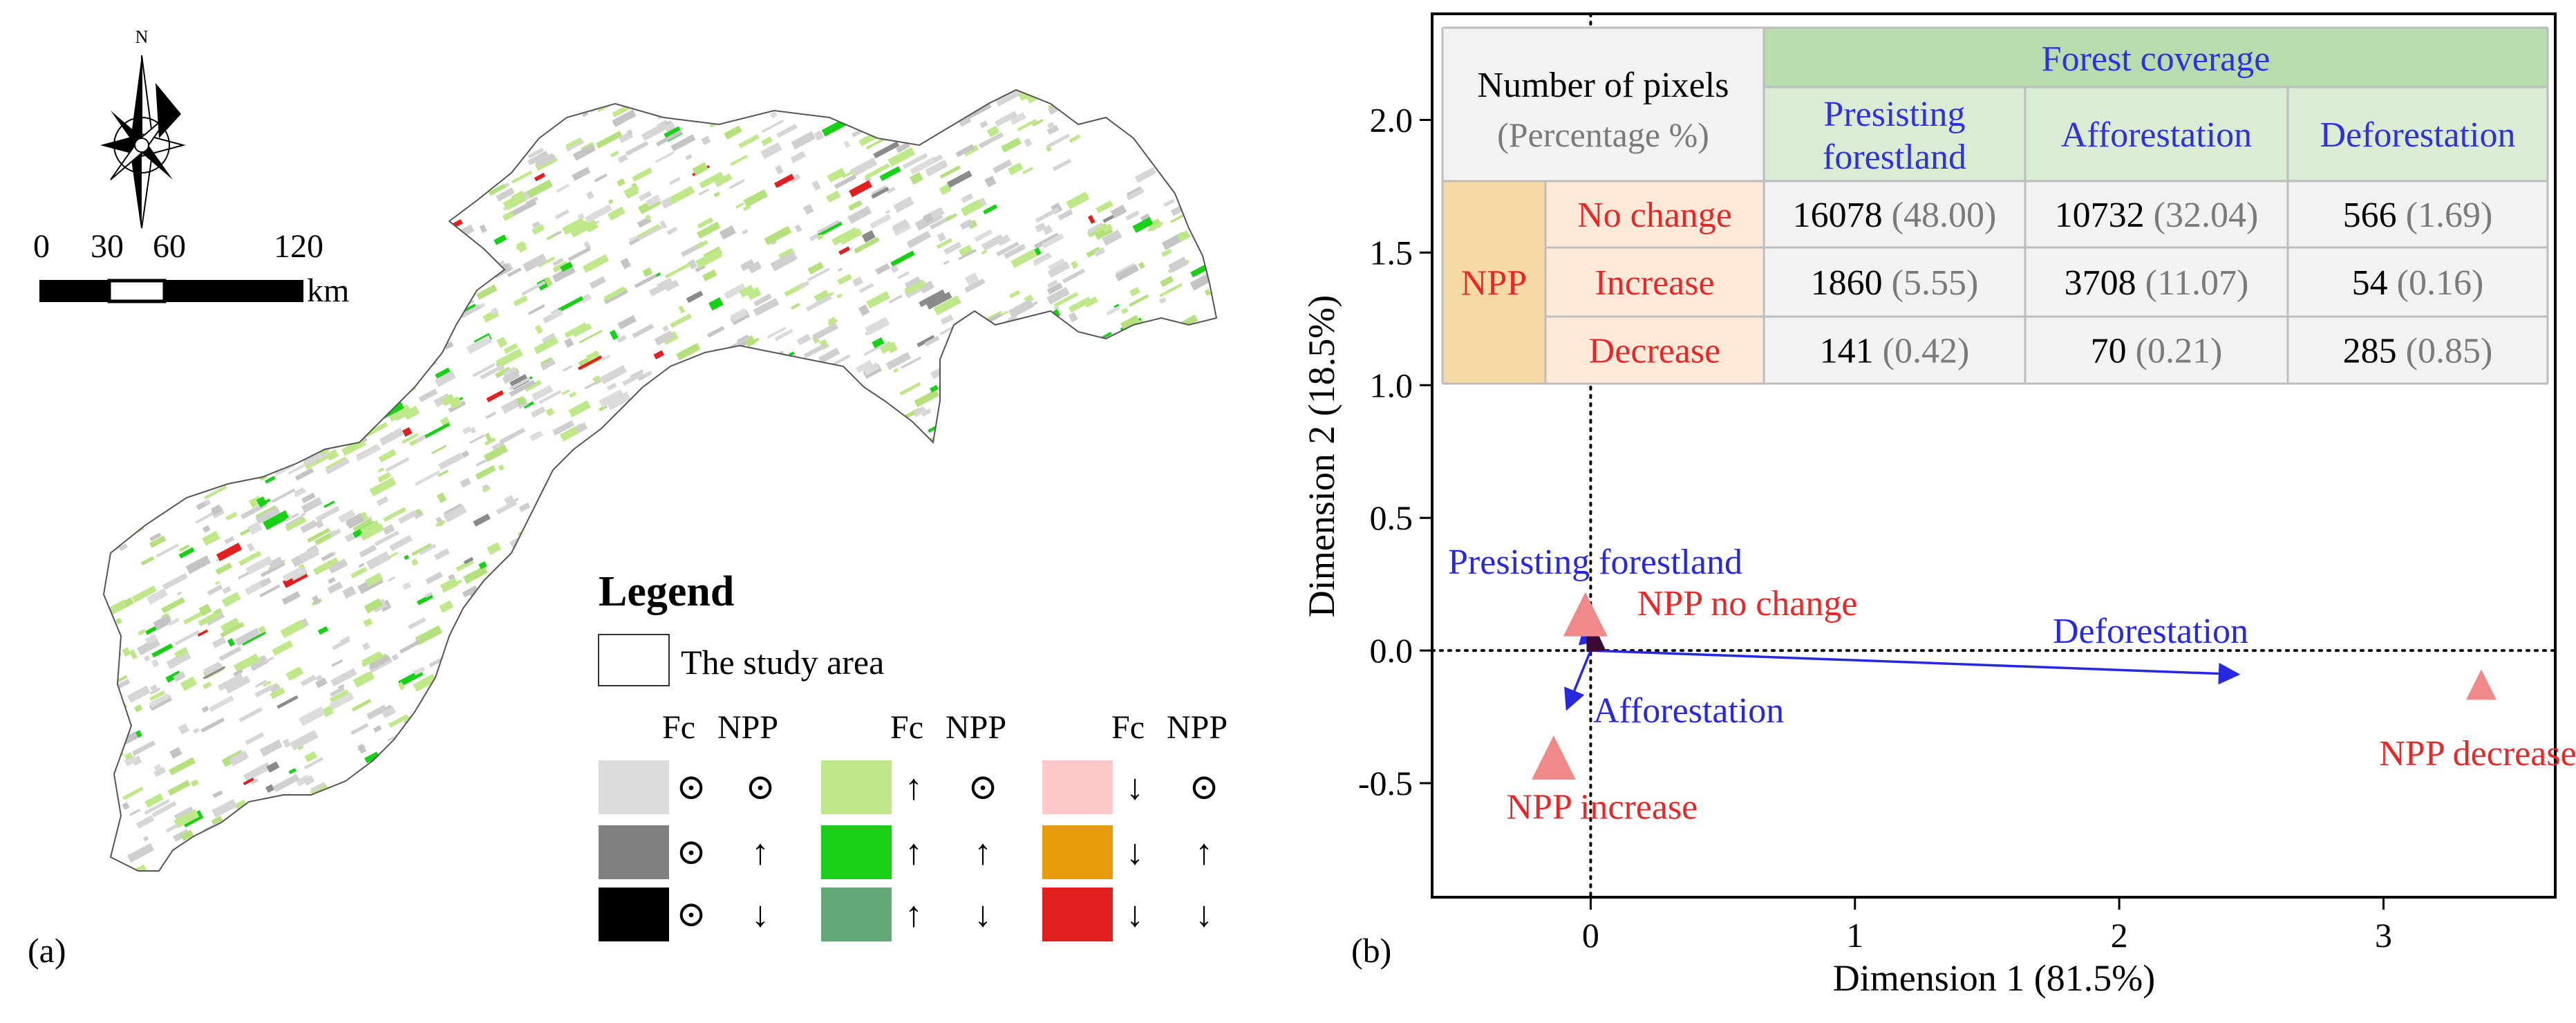 This screenshot has height=1023, width=2576. I want to click on y-tick-label-5: 2.0, so click(1391, 120).